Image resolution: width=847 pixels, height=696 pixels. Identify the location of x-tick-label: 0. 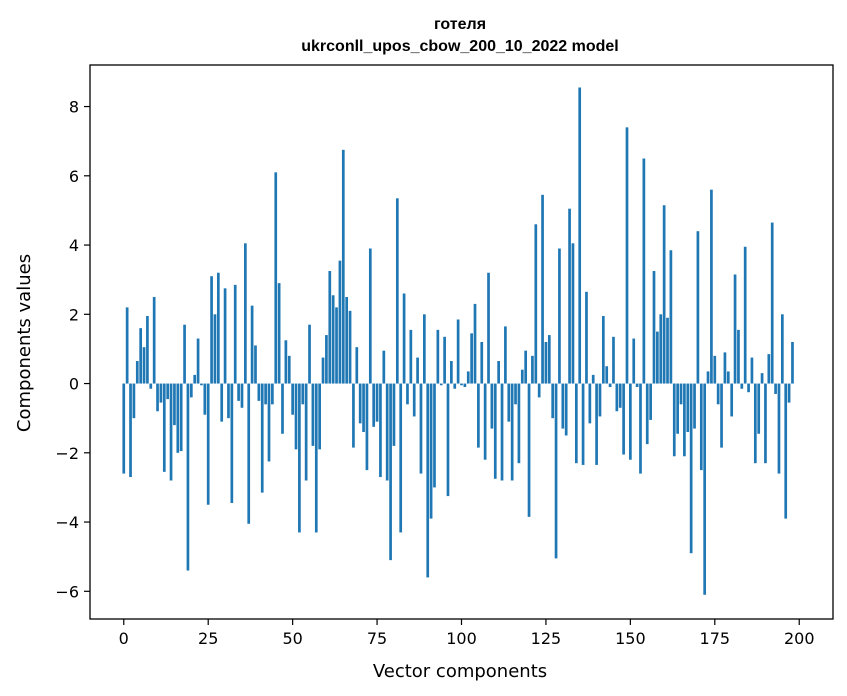
(124, 638).